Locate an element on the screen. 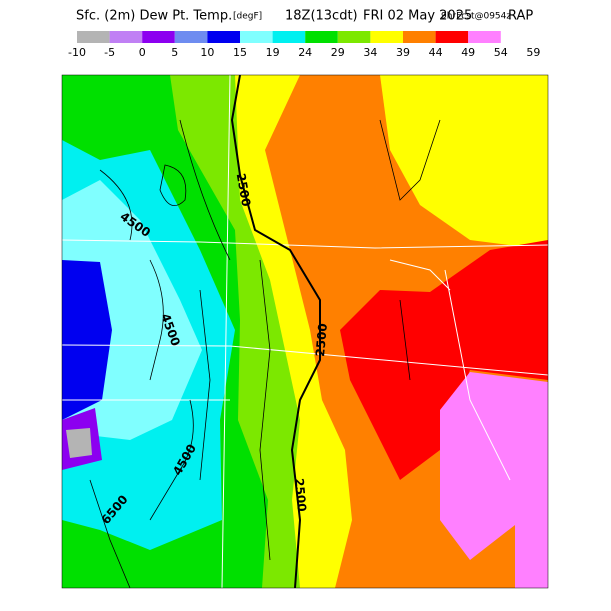 This screenshot has height=611, width=611. colorbar-label: 39 is located at coordinates (403, 52).